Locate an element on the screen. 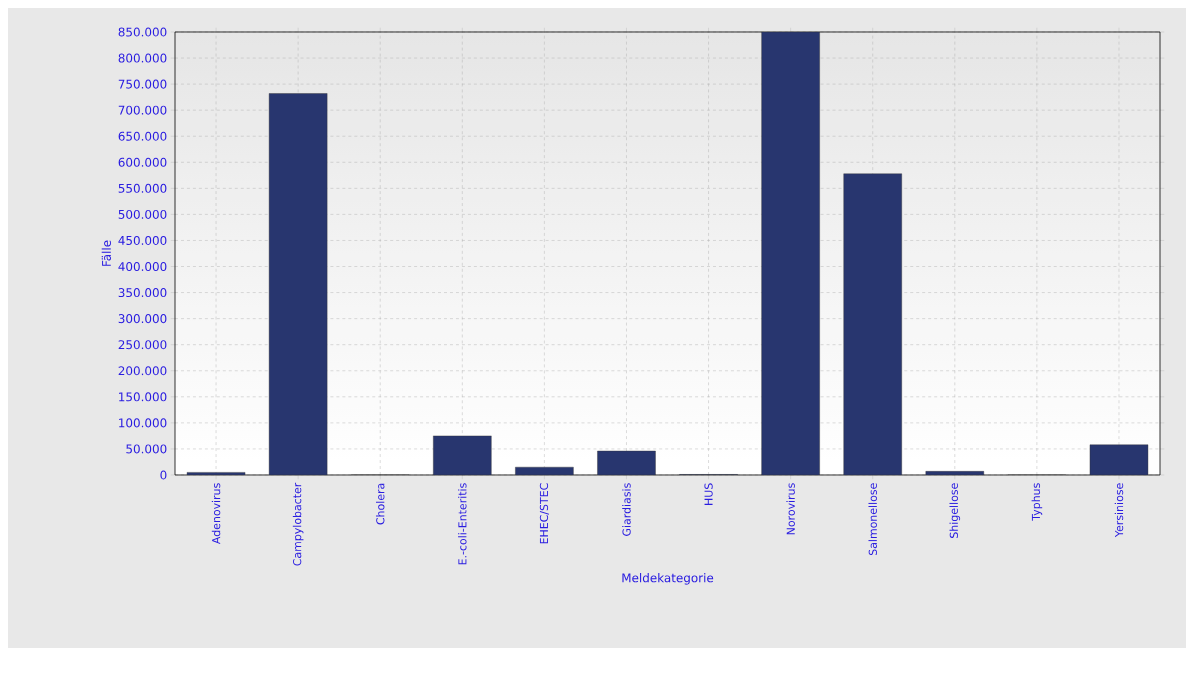 This screenshot has height=678, width=1194. x-tick-label: Campylobacter is located at coordinates (298, 524).